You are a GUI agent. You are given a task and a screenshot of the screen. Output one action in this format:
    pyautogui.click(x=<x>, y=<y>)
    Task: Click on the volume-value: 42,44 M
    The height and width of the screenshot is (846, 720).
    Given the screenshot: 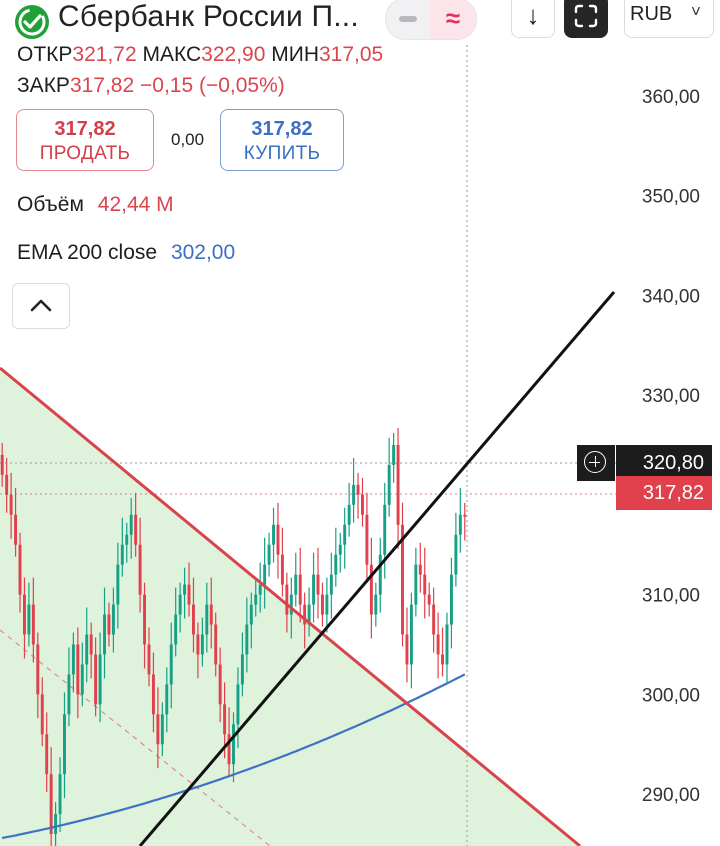 What is the action you would take?
    pyautogui.click(x=135, y=204)
    